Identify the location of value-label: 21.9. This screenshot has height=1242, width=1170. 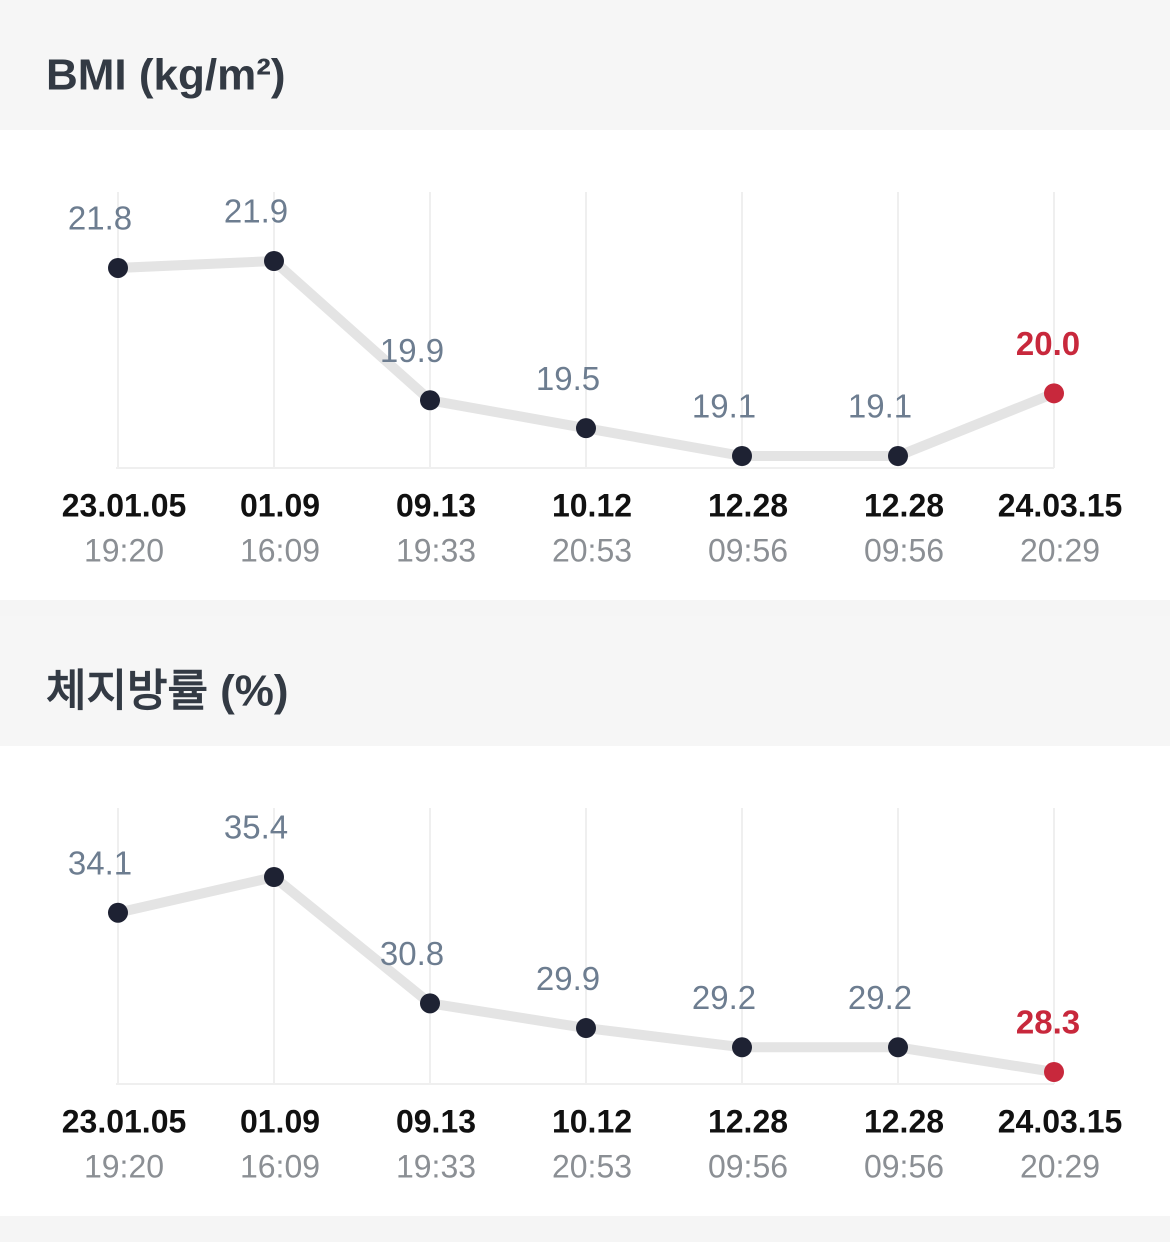
(256, 211).